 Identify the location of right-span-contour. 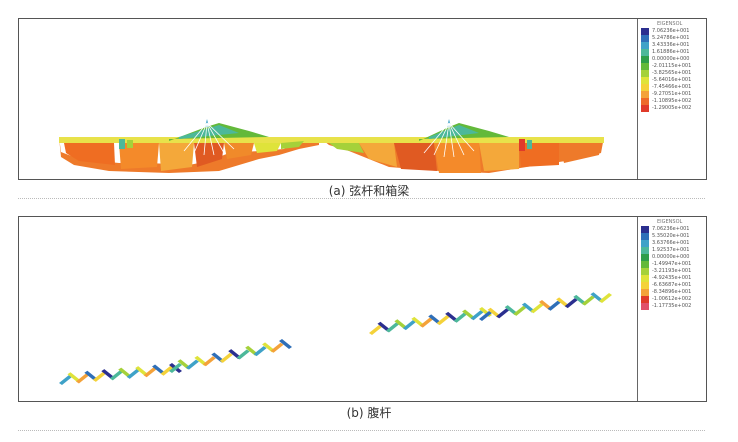
(461, 146).